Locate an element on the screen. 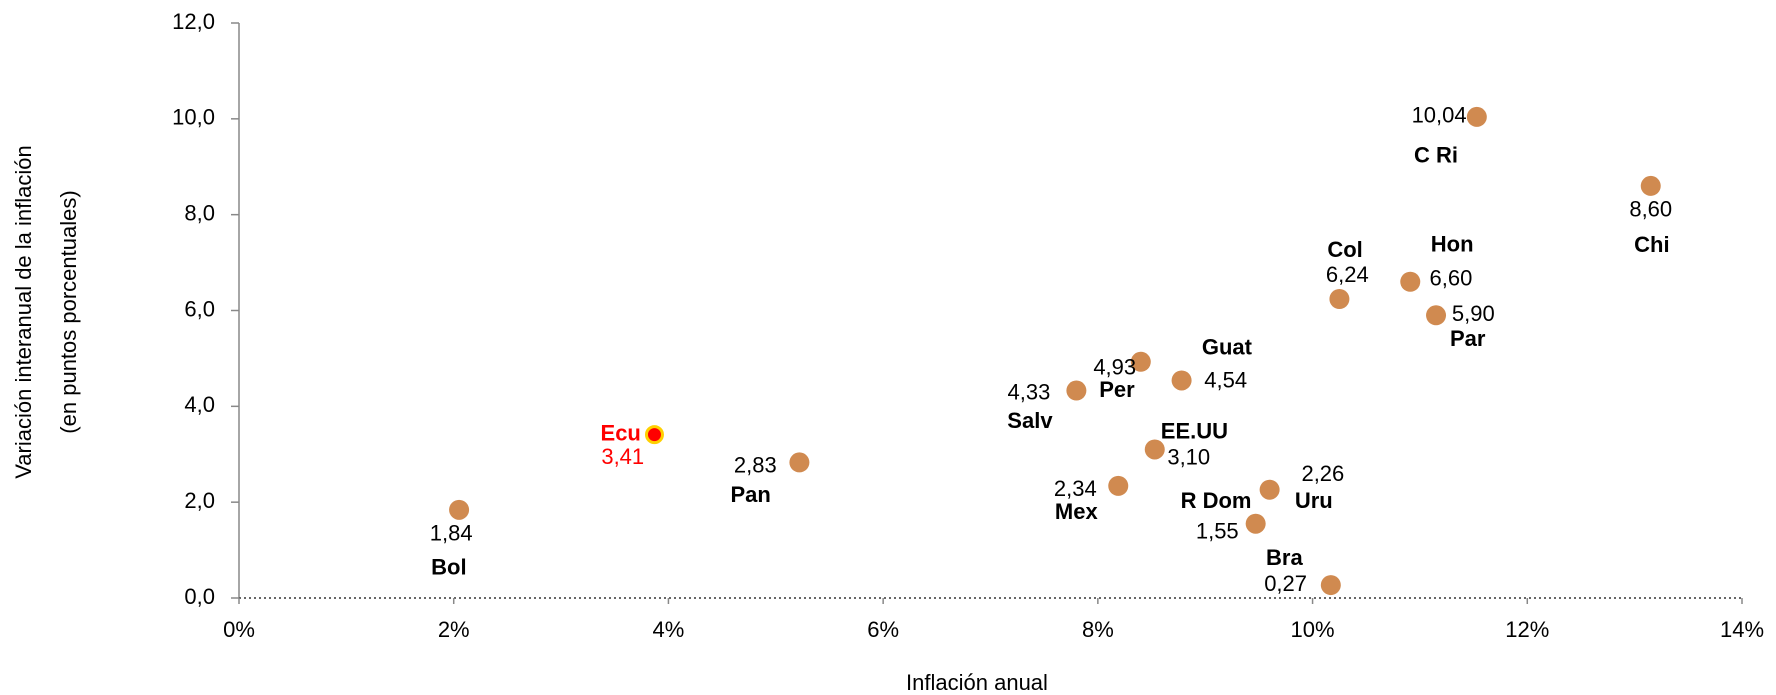 The image size is (1776, 695). point-name: Per is located at coordinates (1117, 389).